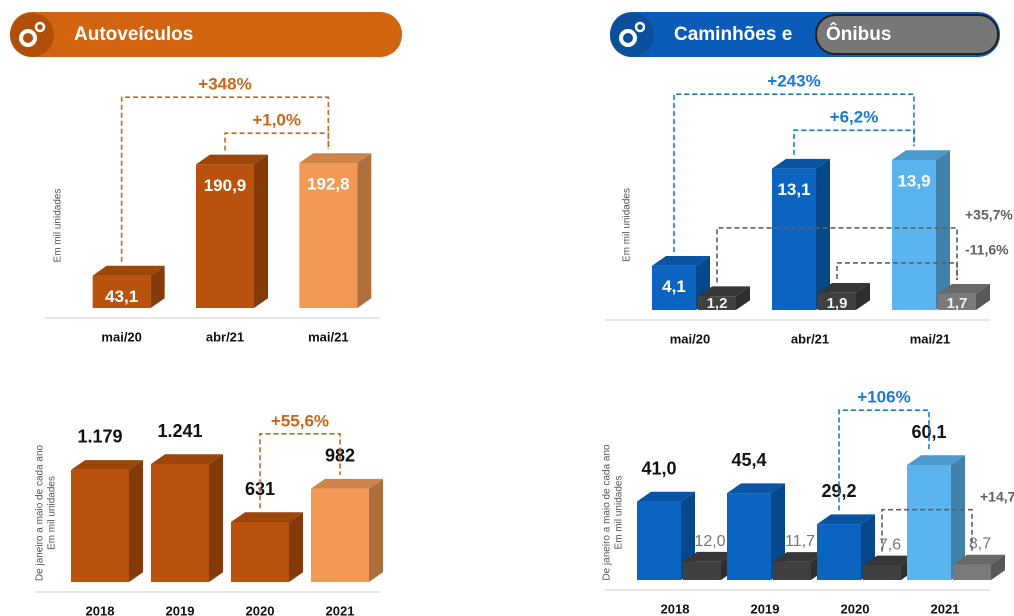 This screenshot has height=616, width=1014. What do you see at coordinates (133, 34) in the screenshot?
I see `header-left-title: Autoveículos` at bounding box center [133, 34].